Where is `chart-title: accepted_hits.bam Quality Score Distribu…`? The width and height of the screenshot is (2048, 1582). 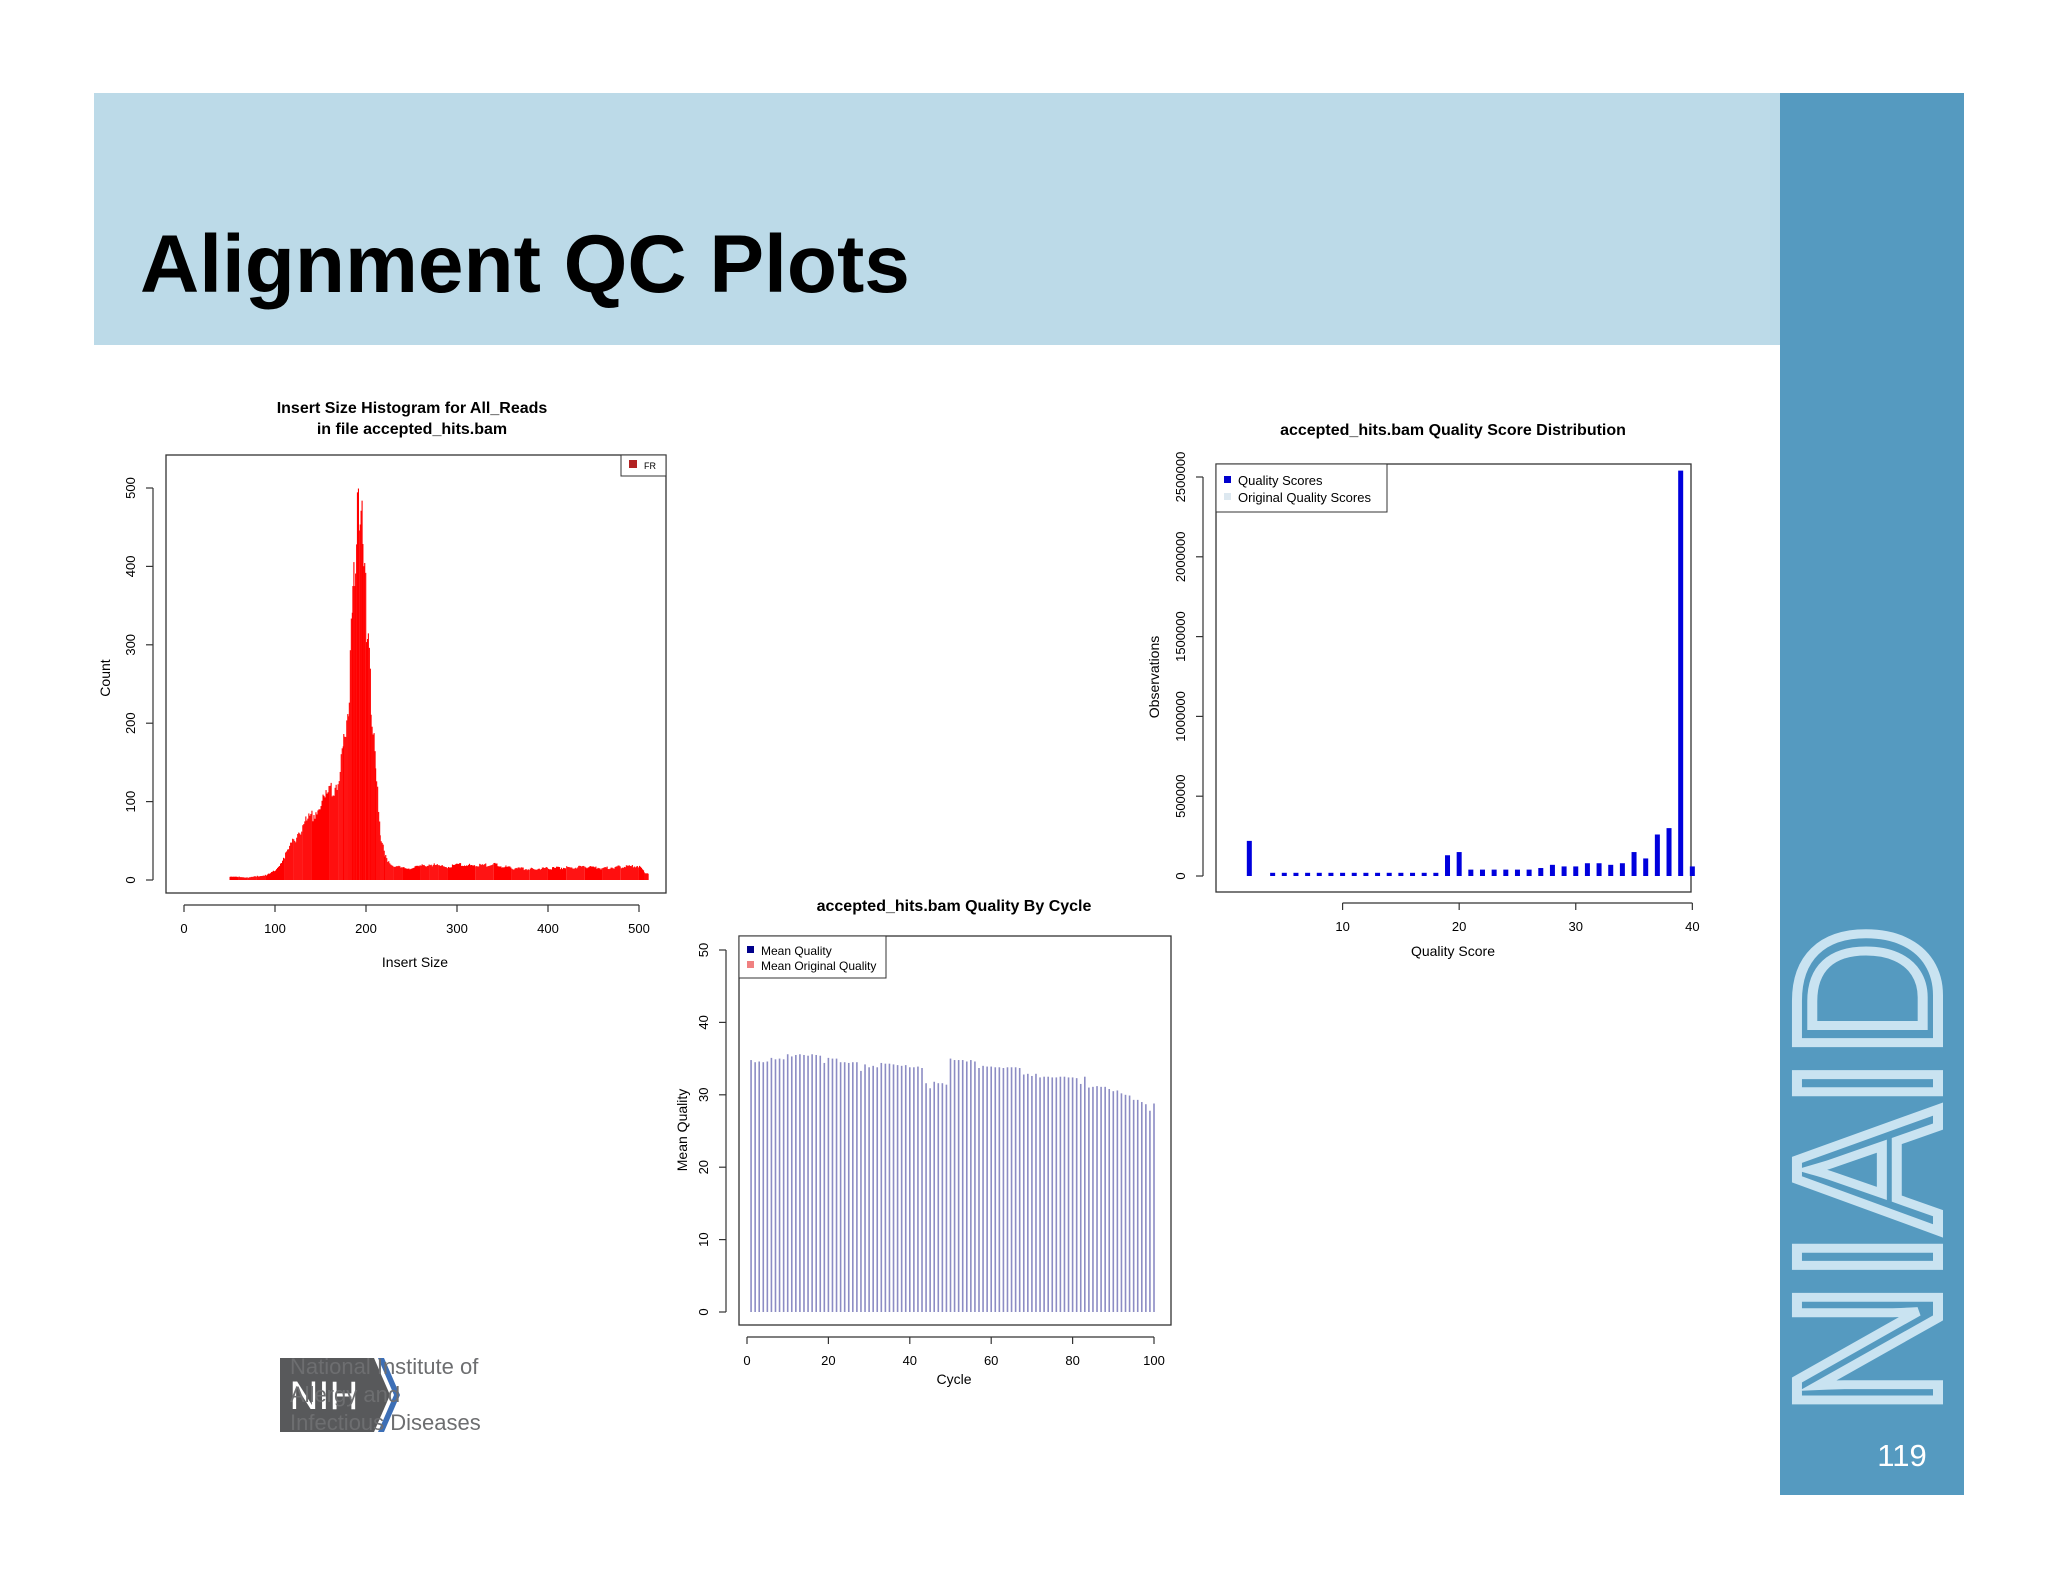 chart-title: accepted_hits.bam Quality Score Distribu… is located at coordinates (1453, 430).